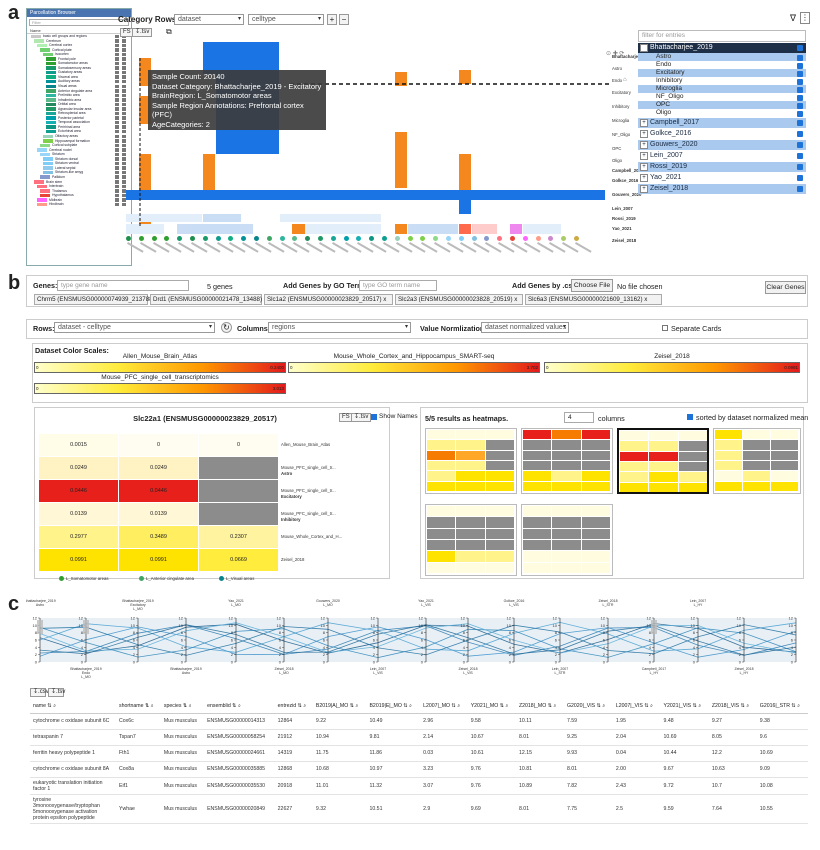 The image size is (820, 850). What do you see at coordinates (722, 48) in the screenshot?
I see `entry-group-header: − Bhattacharjee_2019` at bounding box center [722, 48].